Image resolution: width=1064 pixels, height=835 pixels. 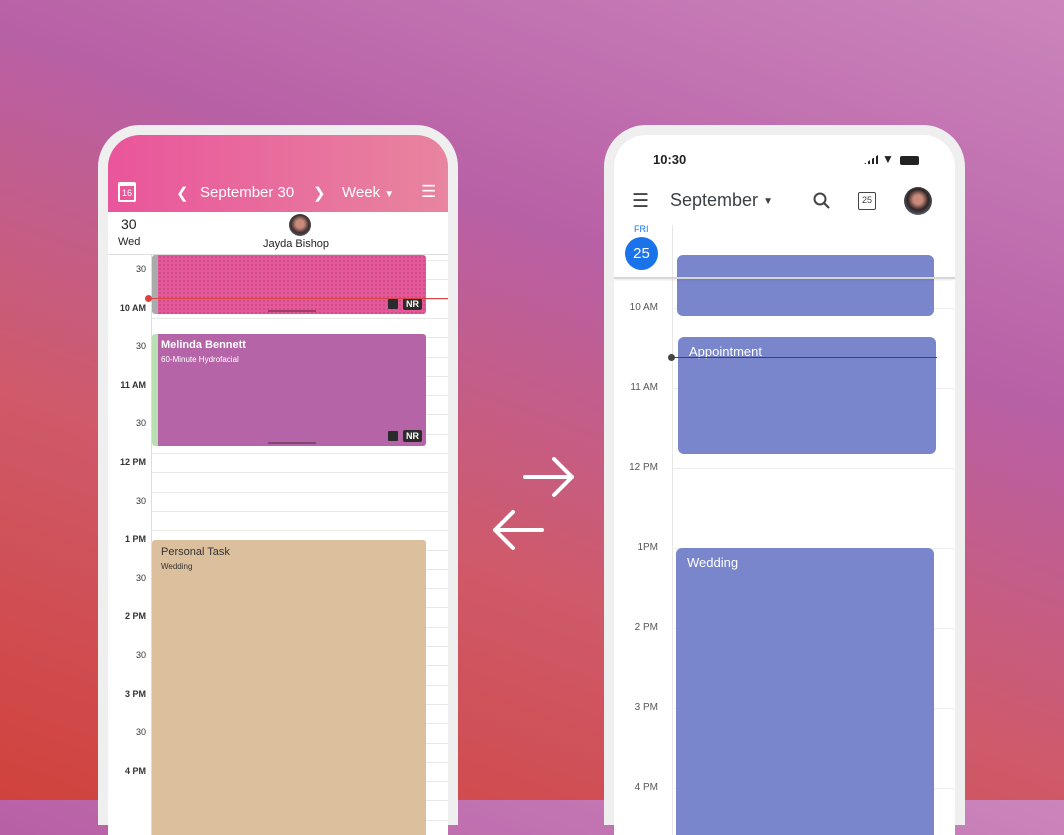 I want to click on calendar-icon: 16, so click(x=127, y=192).